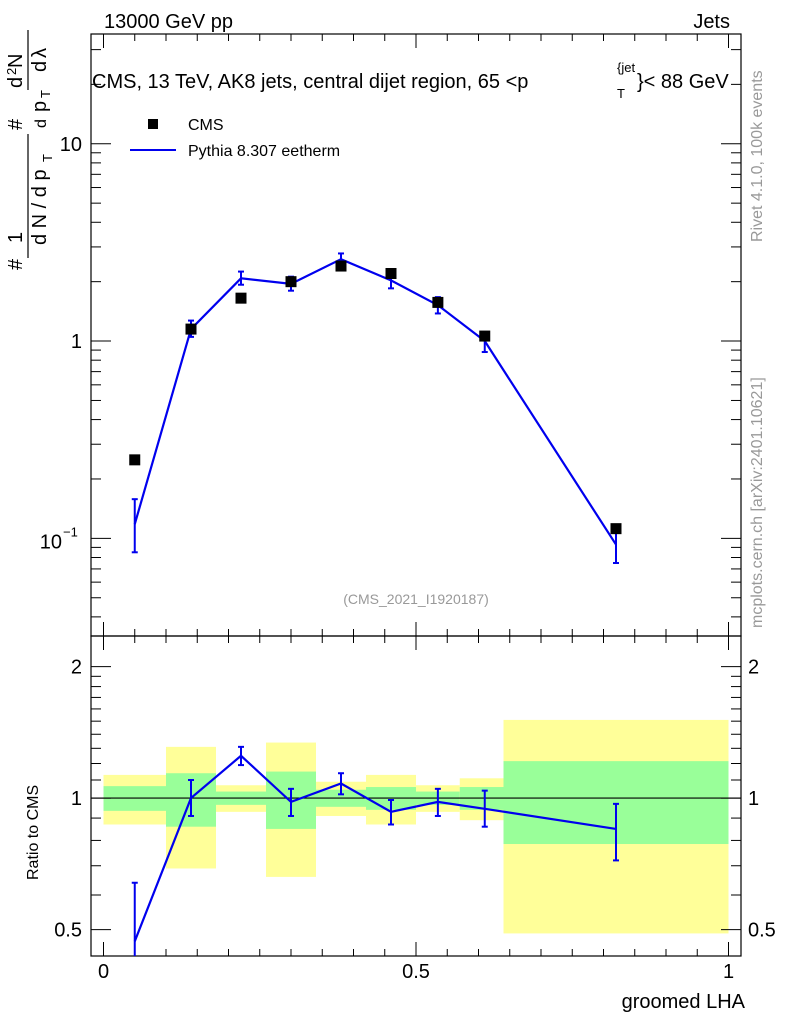  I want to click on svg-text: p, so click(40, 106).